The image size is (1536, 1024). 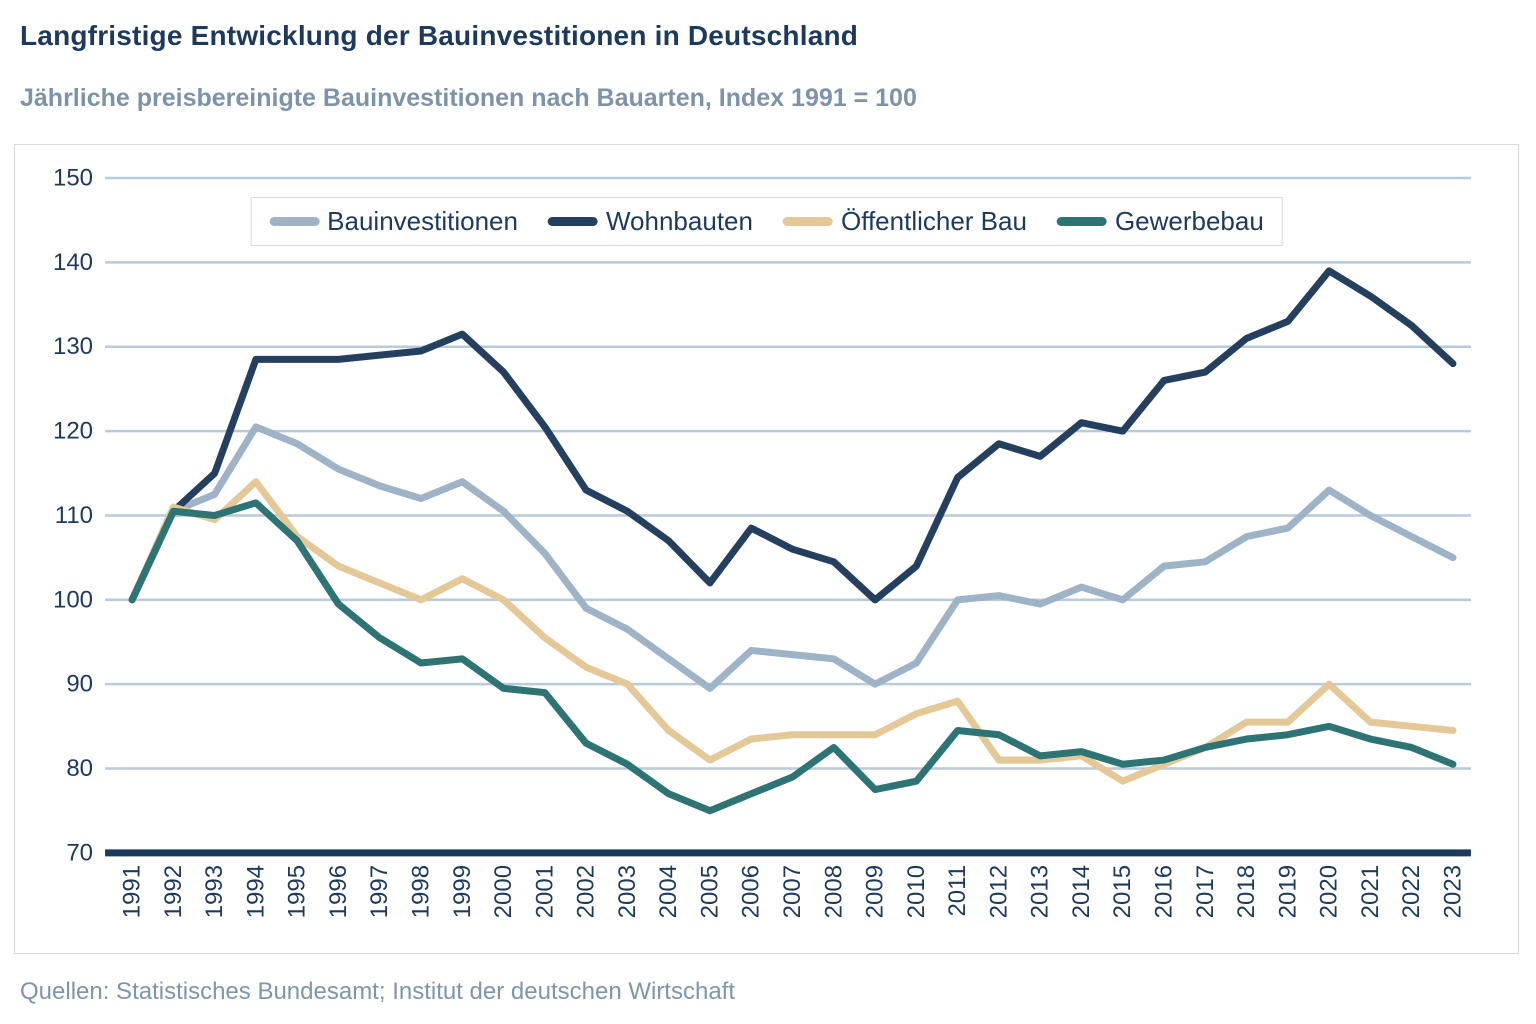 I want to click on y-tick-label-110: 110, so click(x=74, y=515).